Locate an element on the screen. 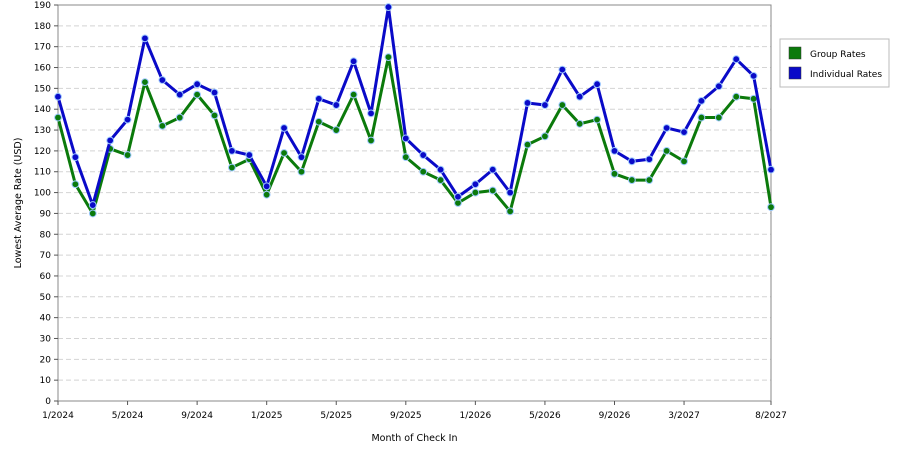 Image resolution: width=900 pixels, height=450 pixels. y-tick-label: 70 is located at coordinates (46, 256).